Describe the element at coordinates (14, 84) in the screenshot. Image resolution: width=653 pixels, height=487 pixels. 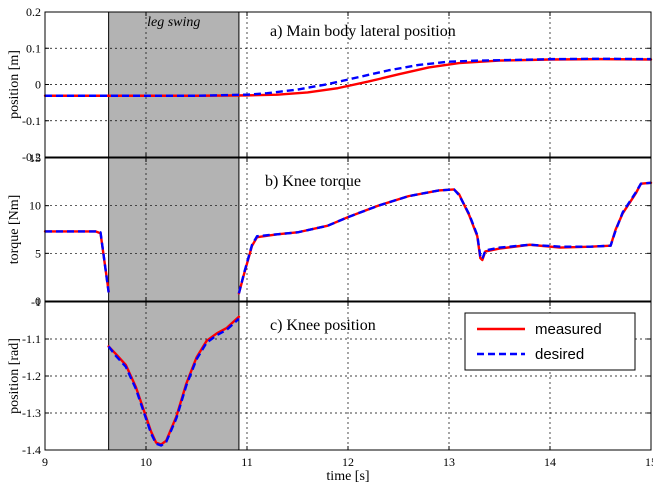
I see `y-axis-label-a: position [m]` at that location.